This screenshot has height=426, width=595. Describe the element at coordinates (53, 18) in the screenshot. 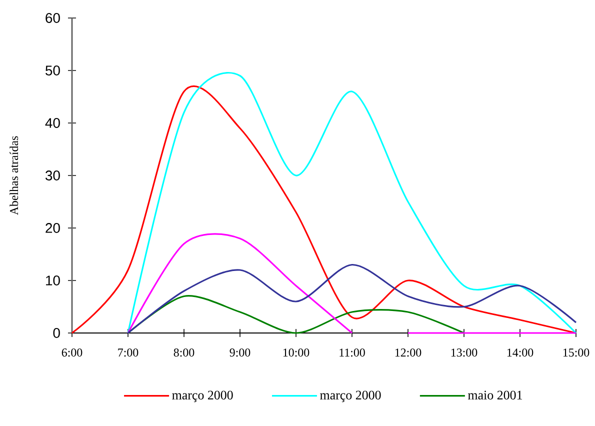

I see `y-tick-label: 60` at that location.